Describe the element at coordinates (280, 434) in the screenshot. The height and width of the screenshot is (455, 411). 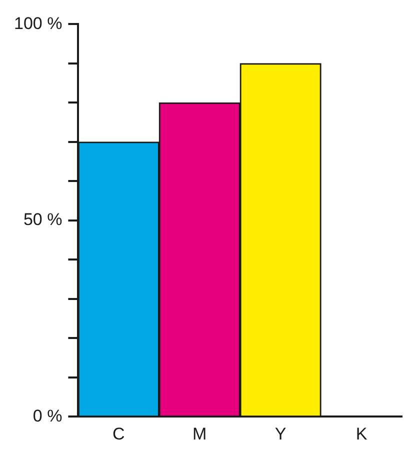
I see `x-tick-label: Y` at that location.